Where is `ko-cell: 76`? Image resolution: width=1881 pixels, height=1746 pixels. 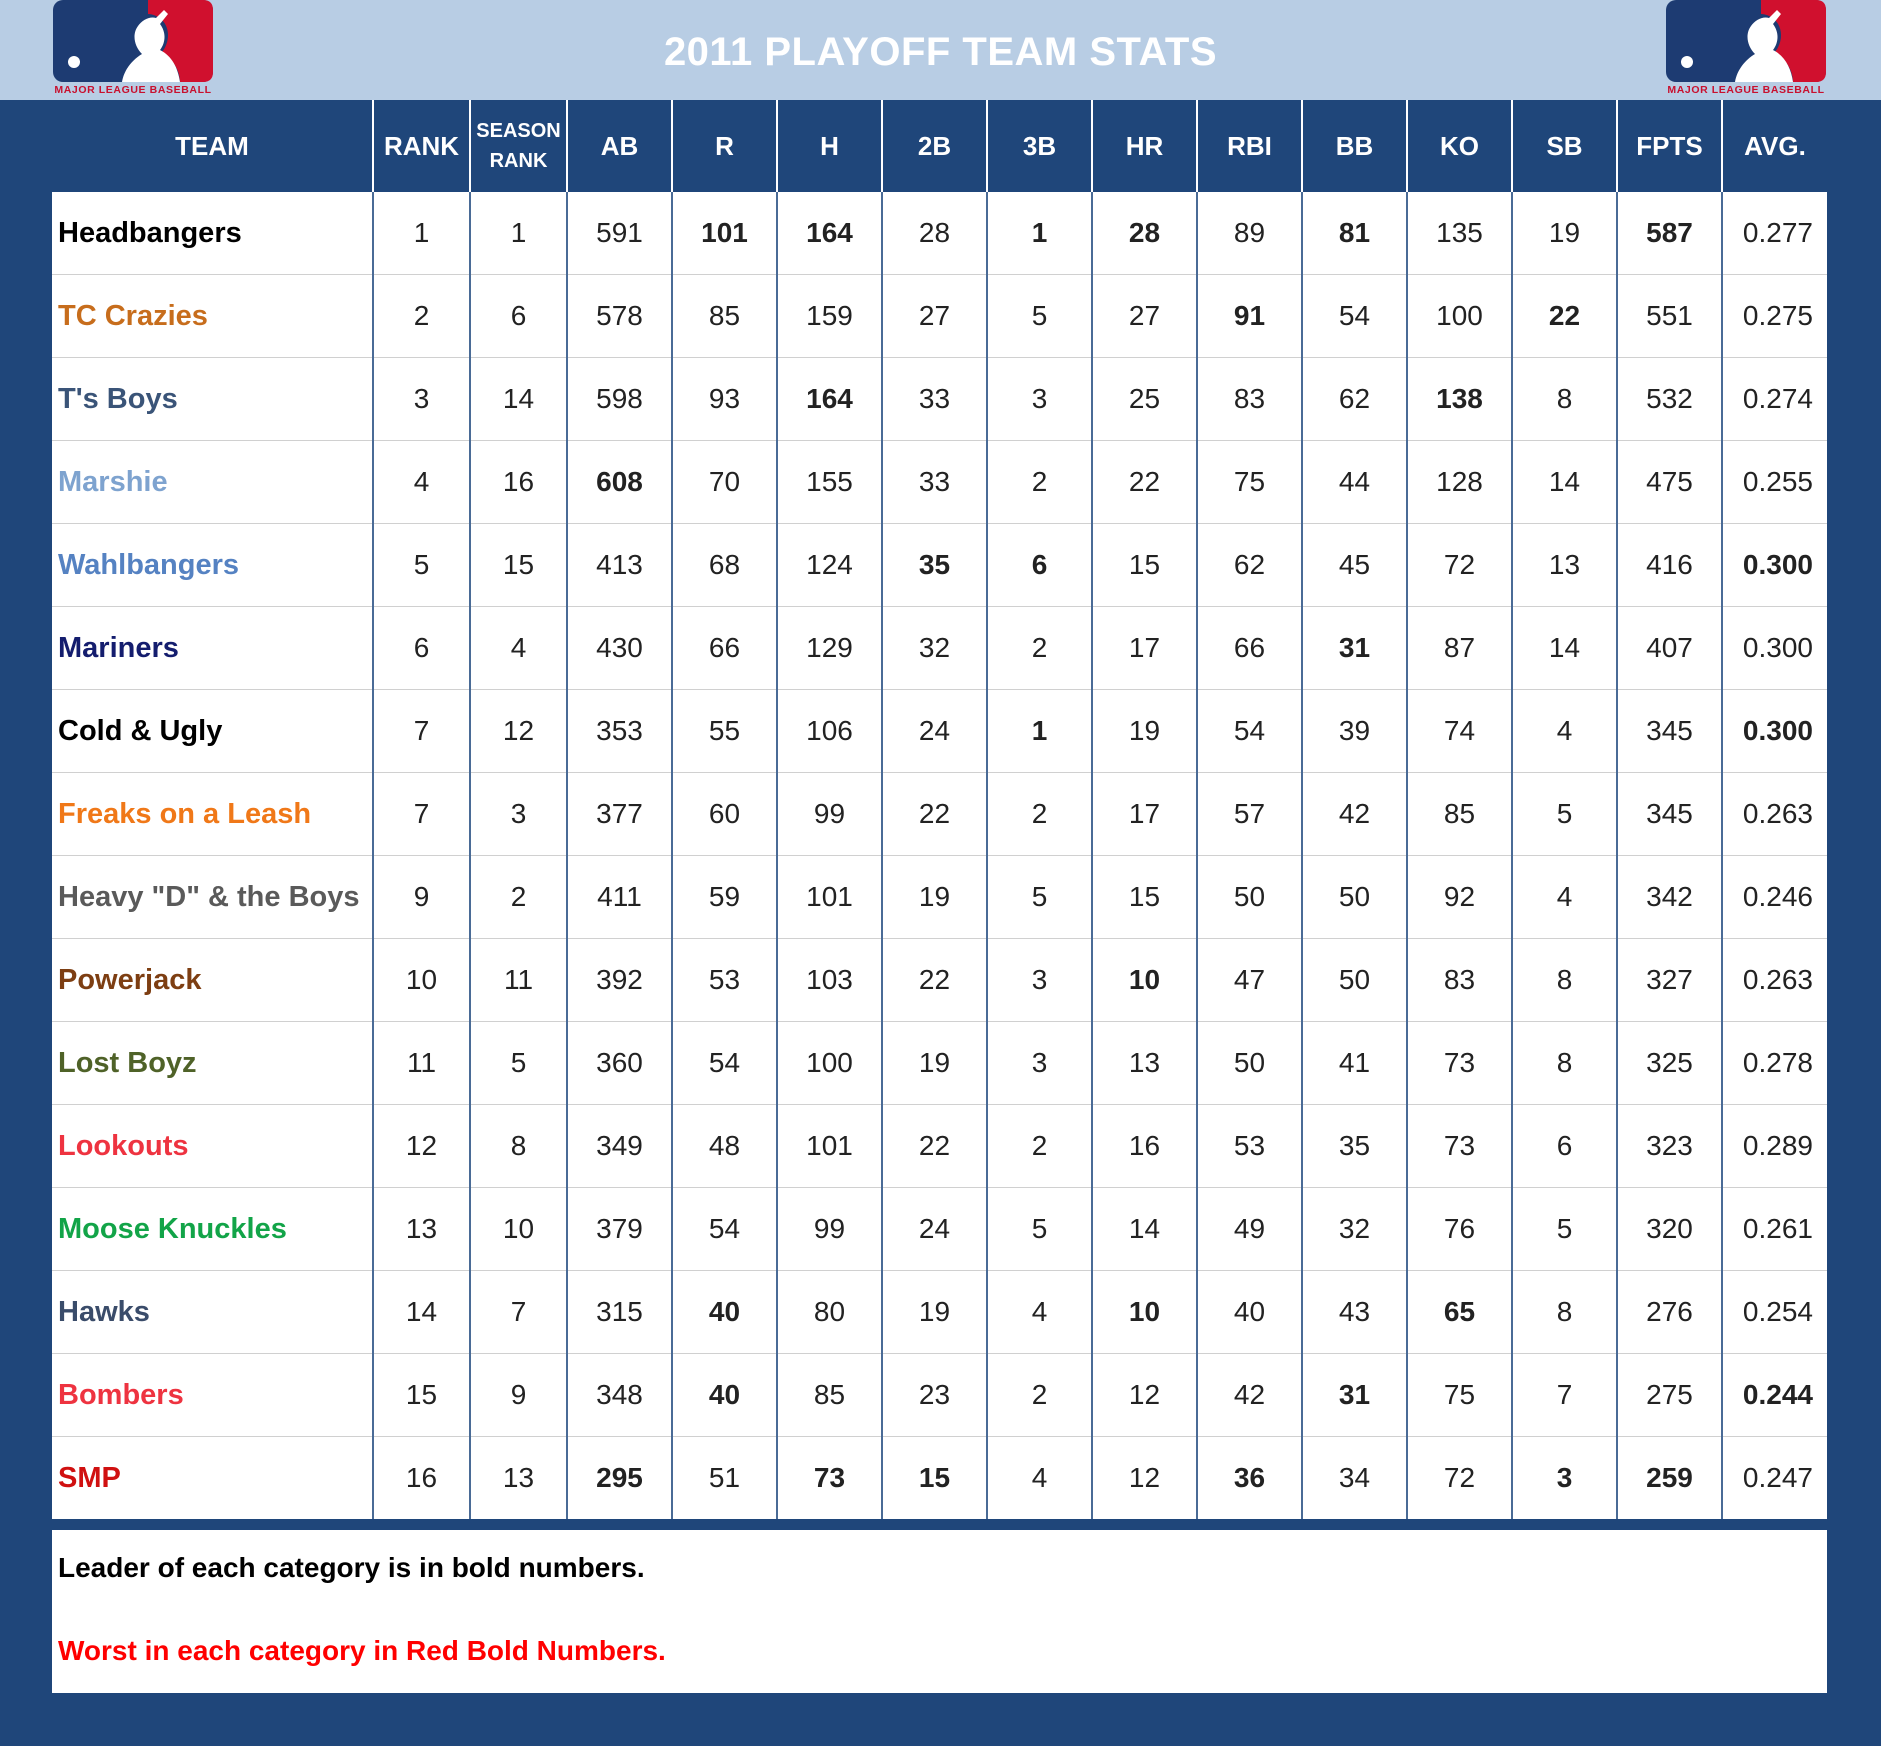 ko-cell: 76 is located at coordinates (1459, 1229).